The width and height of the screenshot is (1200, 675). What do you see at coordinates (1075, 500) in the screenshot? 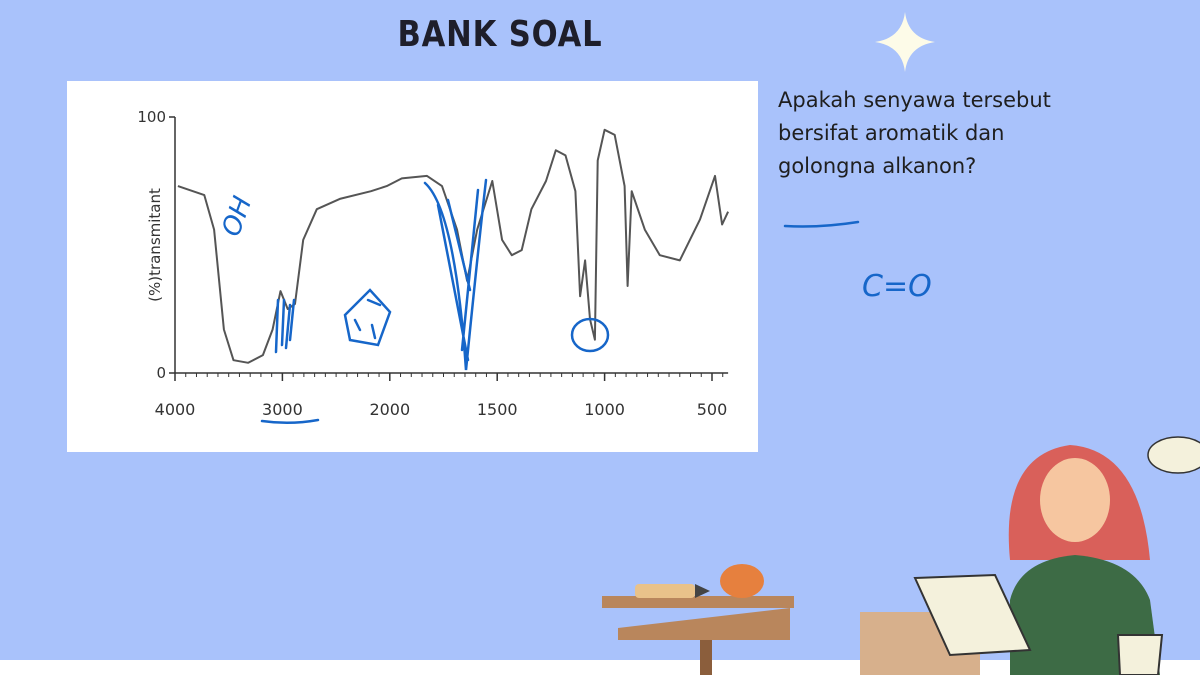
I see `face` at bounding box center [1075, 500].